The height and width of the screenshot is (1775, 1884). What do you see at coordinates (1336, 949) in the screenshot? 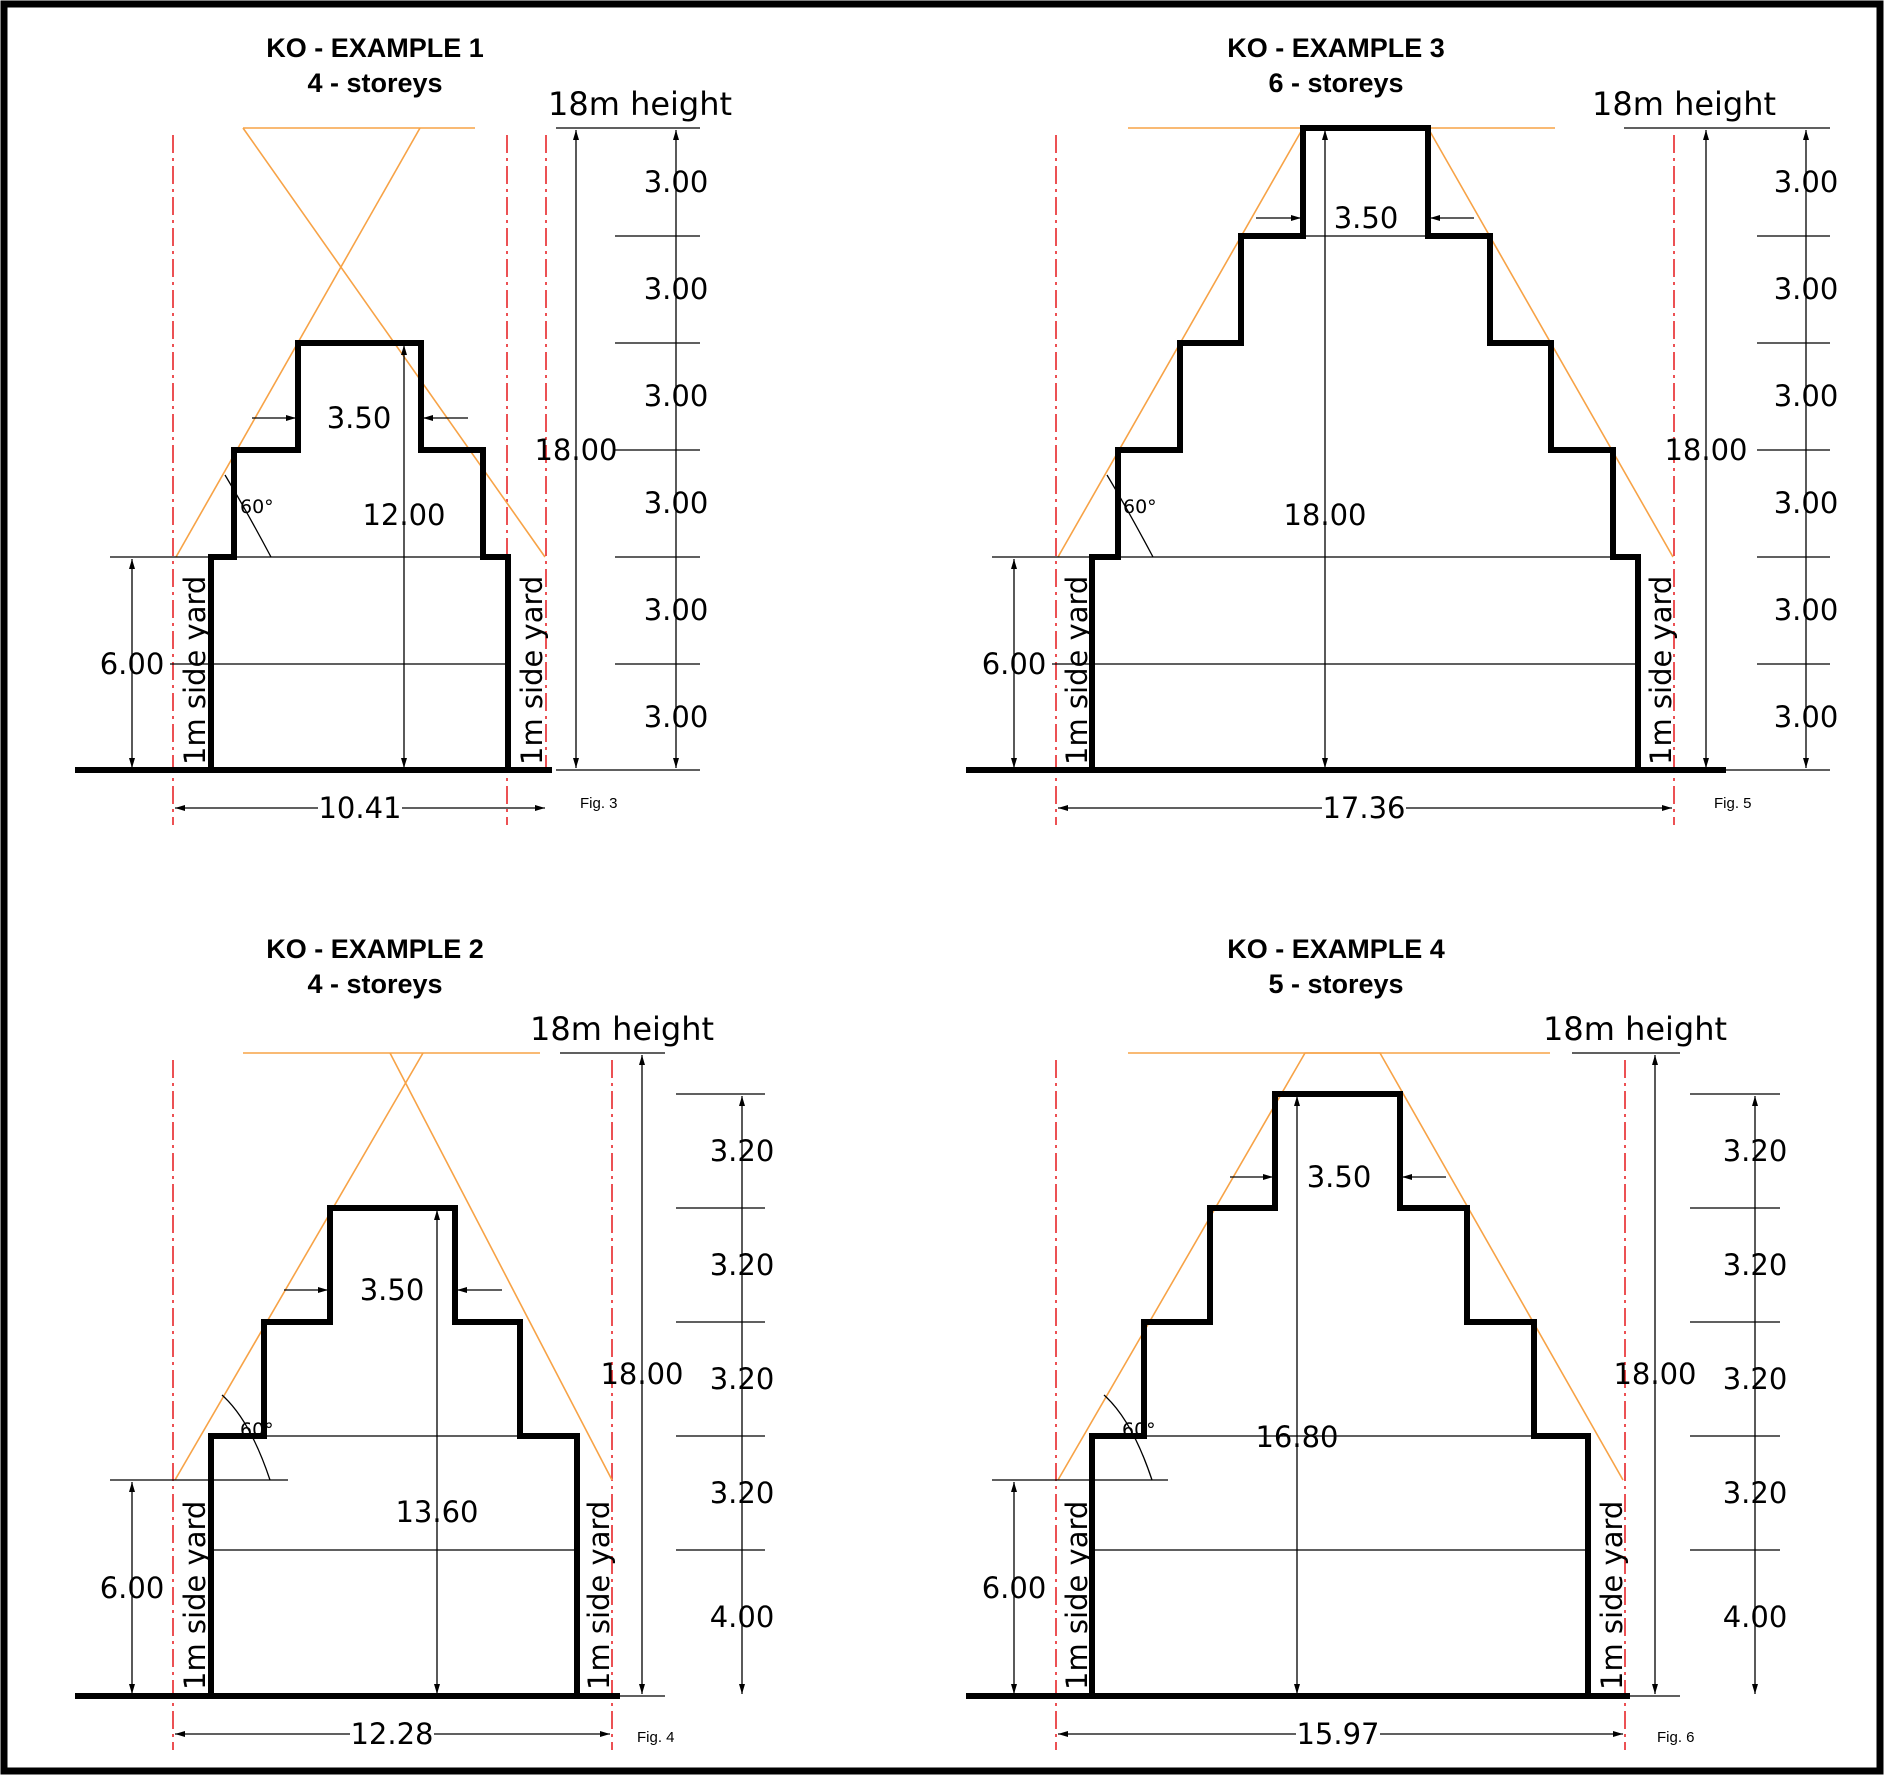
I see `panel-title: KO - EXAMPLE 4` at bounding box center [1336, 949].